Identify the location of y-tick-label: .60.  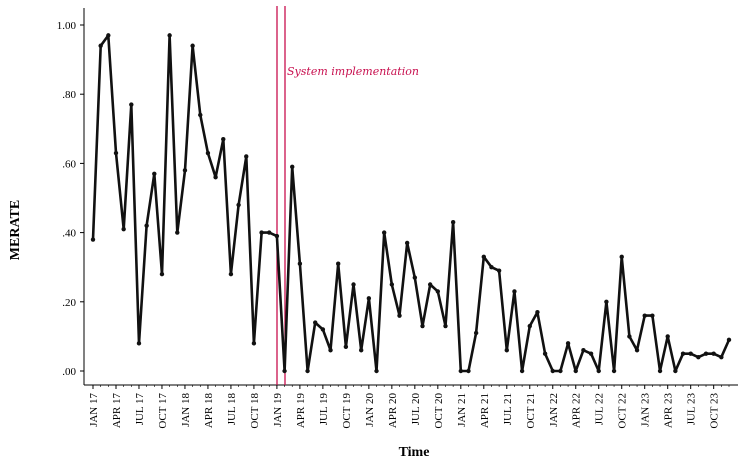
(69, 164).